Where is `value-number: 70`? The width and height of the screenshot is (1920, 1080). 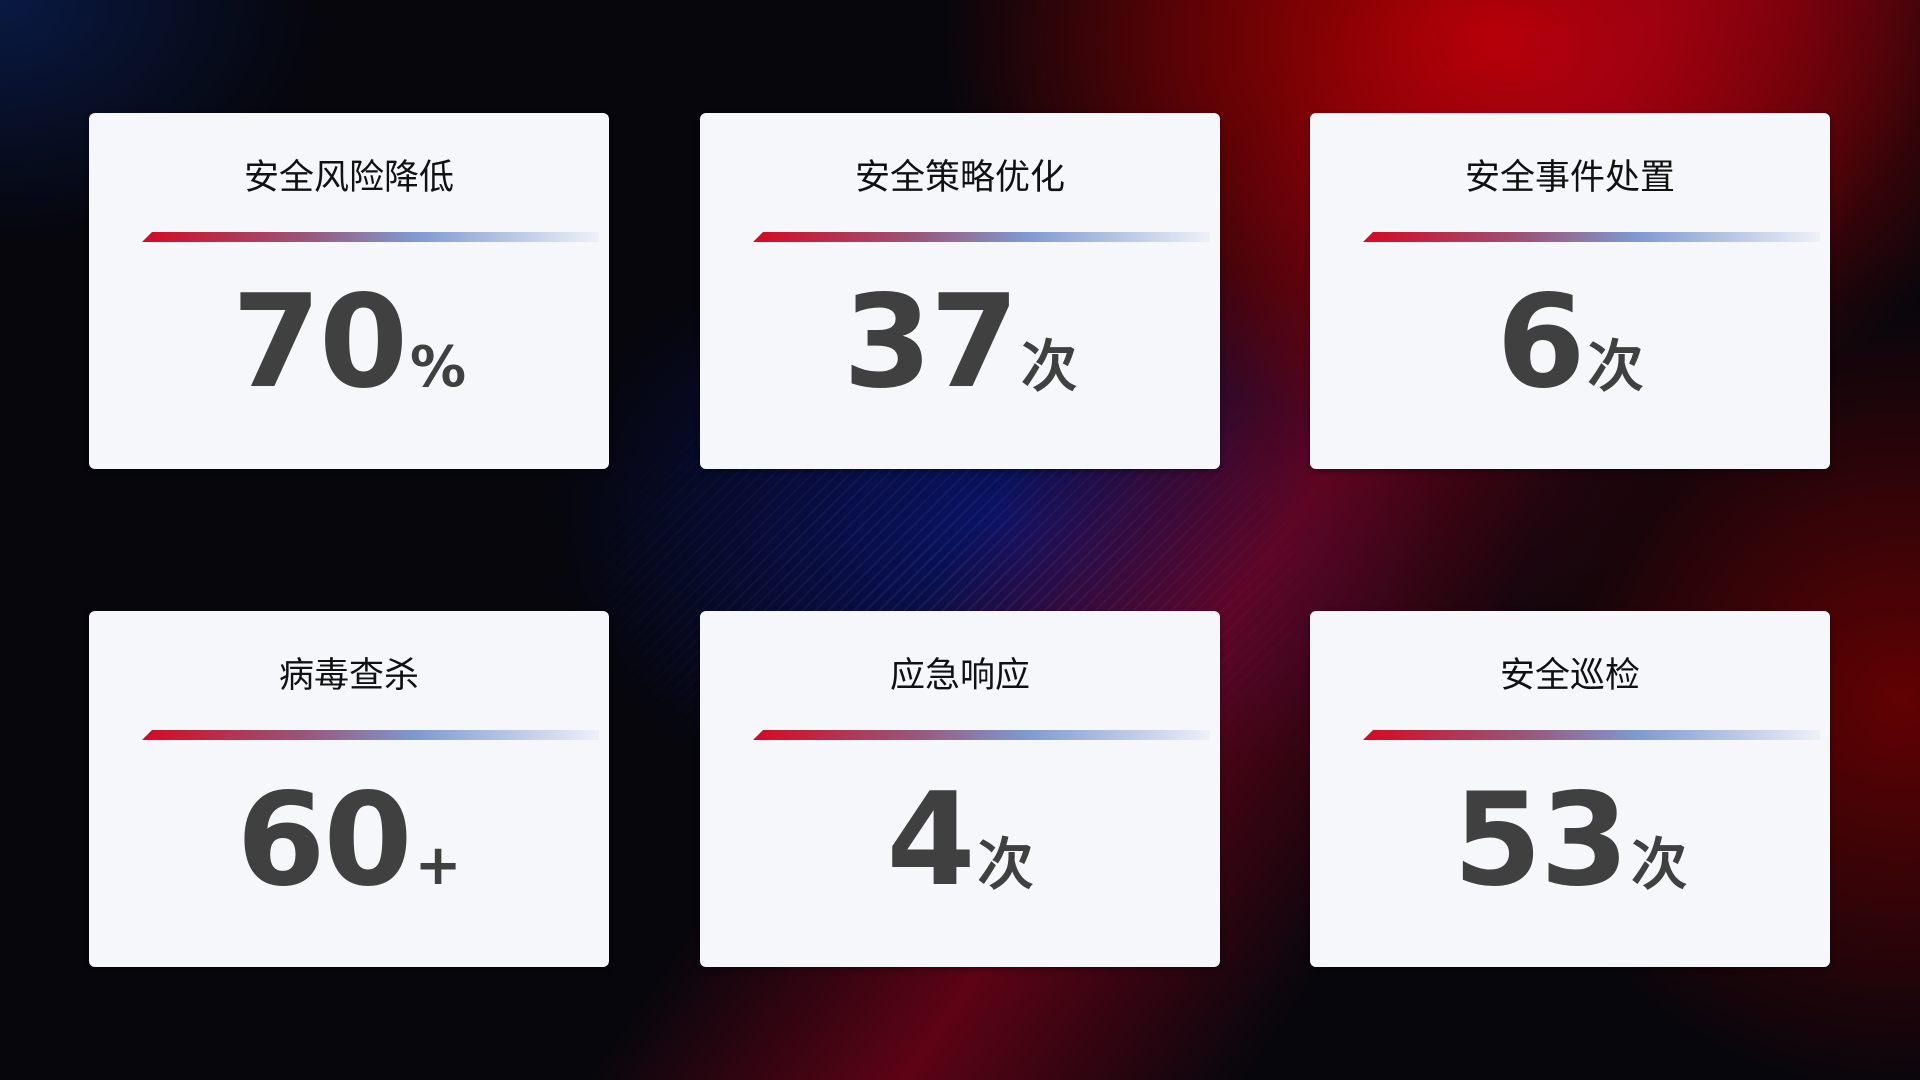
value-number: 70 is located at coordinates (319, 342).